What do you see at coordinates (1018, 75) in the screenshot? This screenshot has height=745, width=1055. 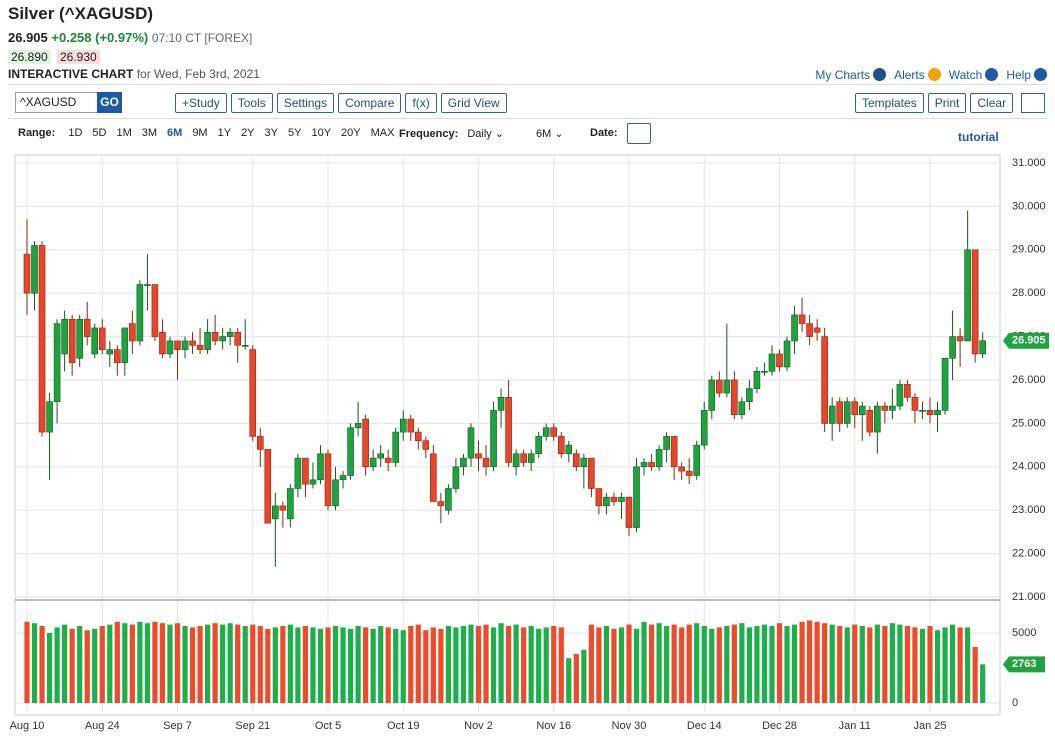 I see `header-link: Help` at bounding box center [1018, 75].